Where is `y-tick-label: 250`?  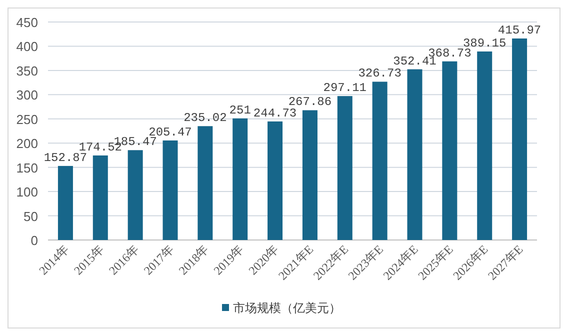
y-tick-label: 250 is located at coordinates (27, 119).